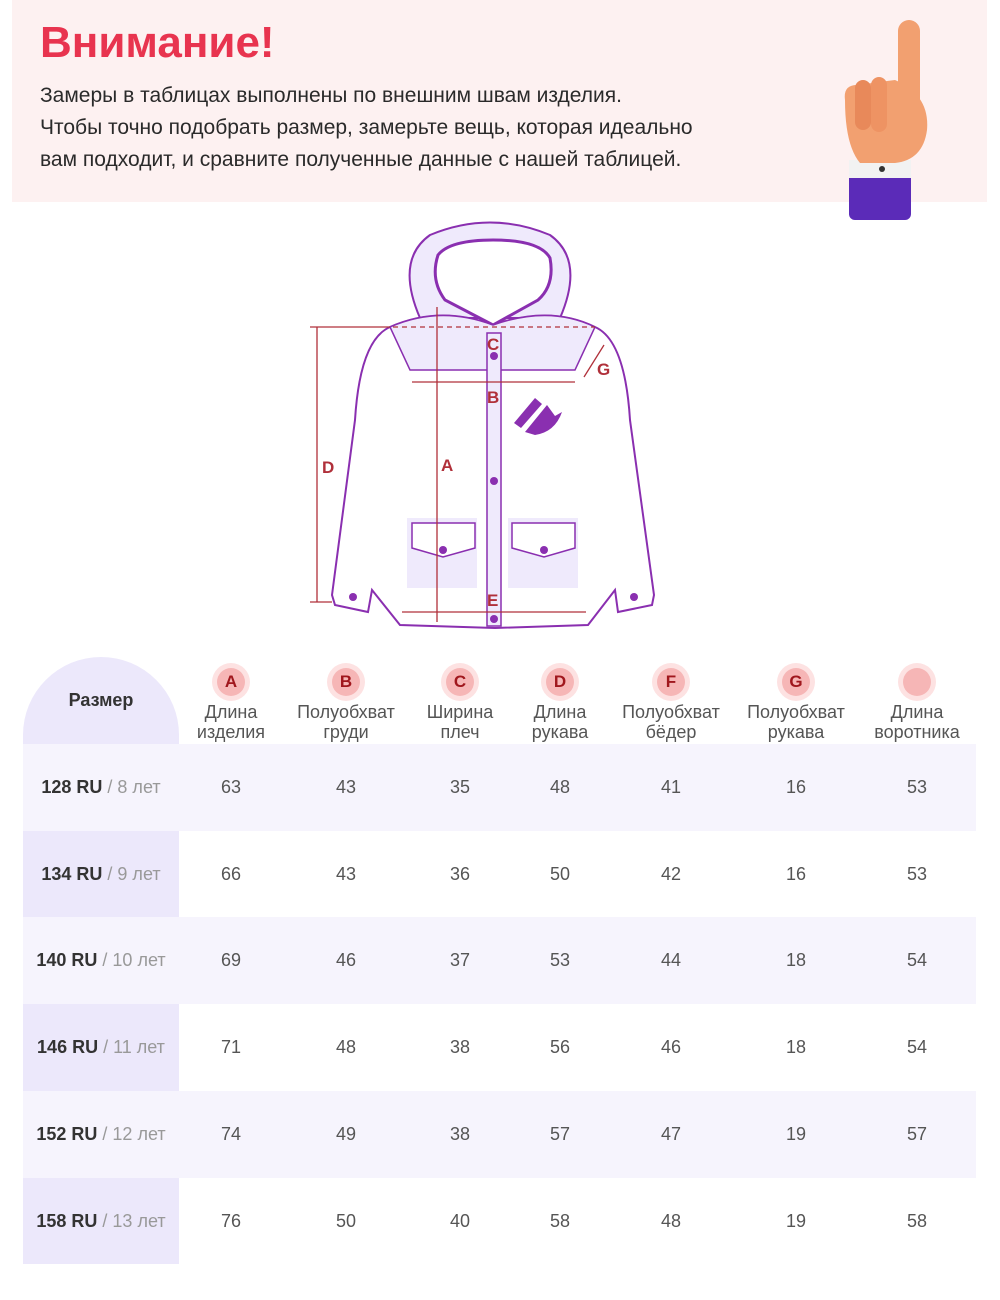  I want to click on value-cell: 40, so click(460, 1220).